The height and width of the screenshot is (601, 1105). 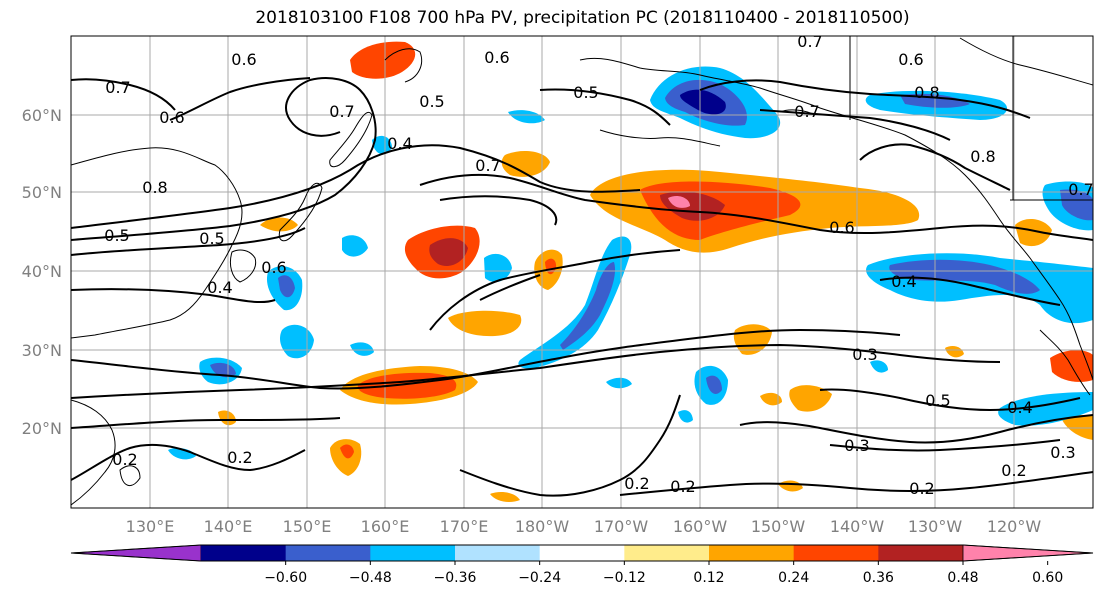 What do you see at coordinates (42, 428) in the screenshot?
I see `lat-label: 20°N` at bounding box center [42, 428].